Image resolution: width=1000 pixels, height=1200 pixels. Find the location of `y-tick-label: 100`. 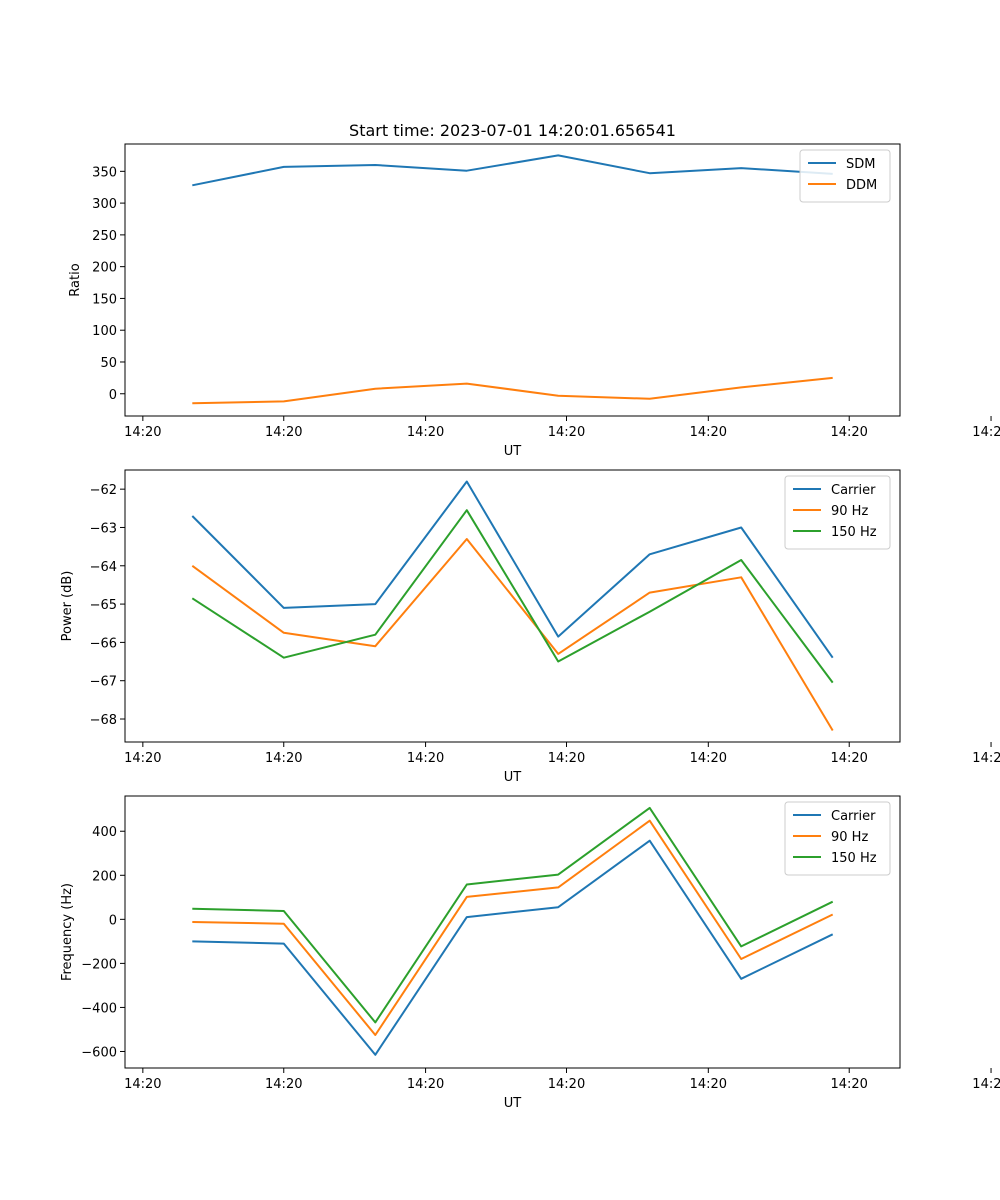

y-tick-label: 100 is located at coordinates (104, 331).